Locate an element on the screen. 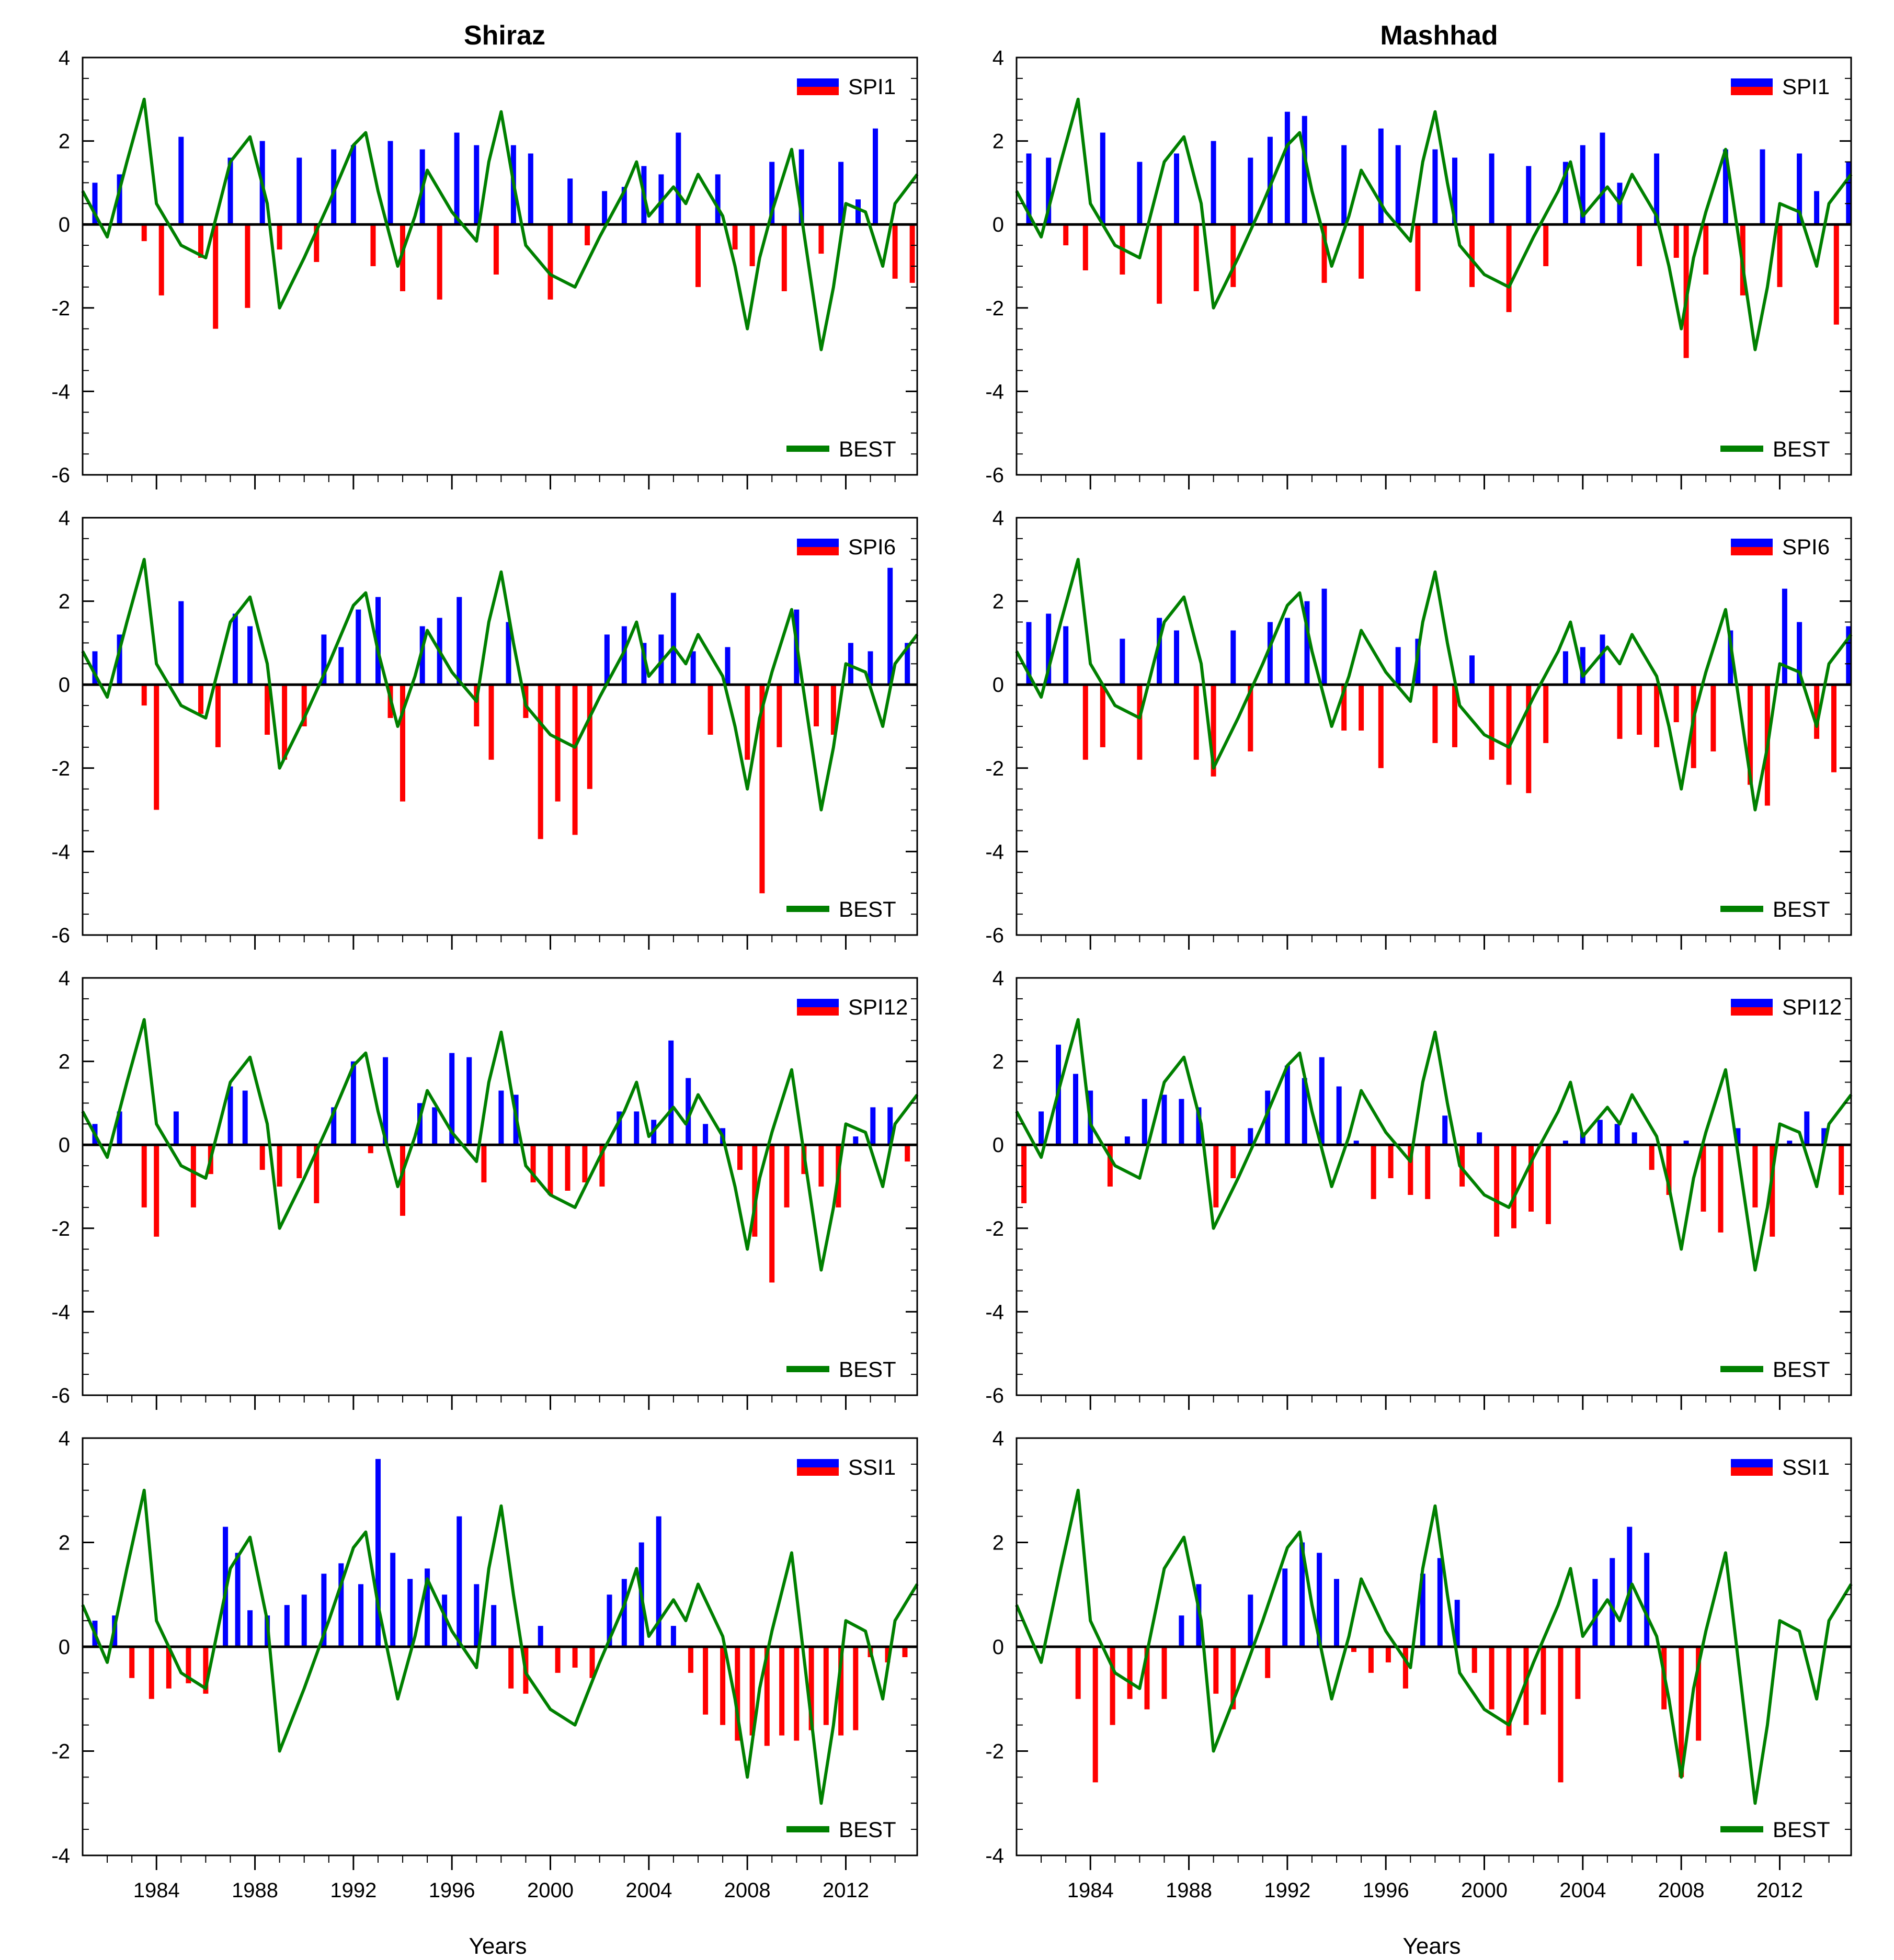 The width and height of the screenshot is (1894, 1960). xtick-label-mashhad-ssi1-2: 1992 is located at coordinates (1287, 1890).